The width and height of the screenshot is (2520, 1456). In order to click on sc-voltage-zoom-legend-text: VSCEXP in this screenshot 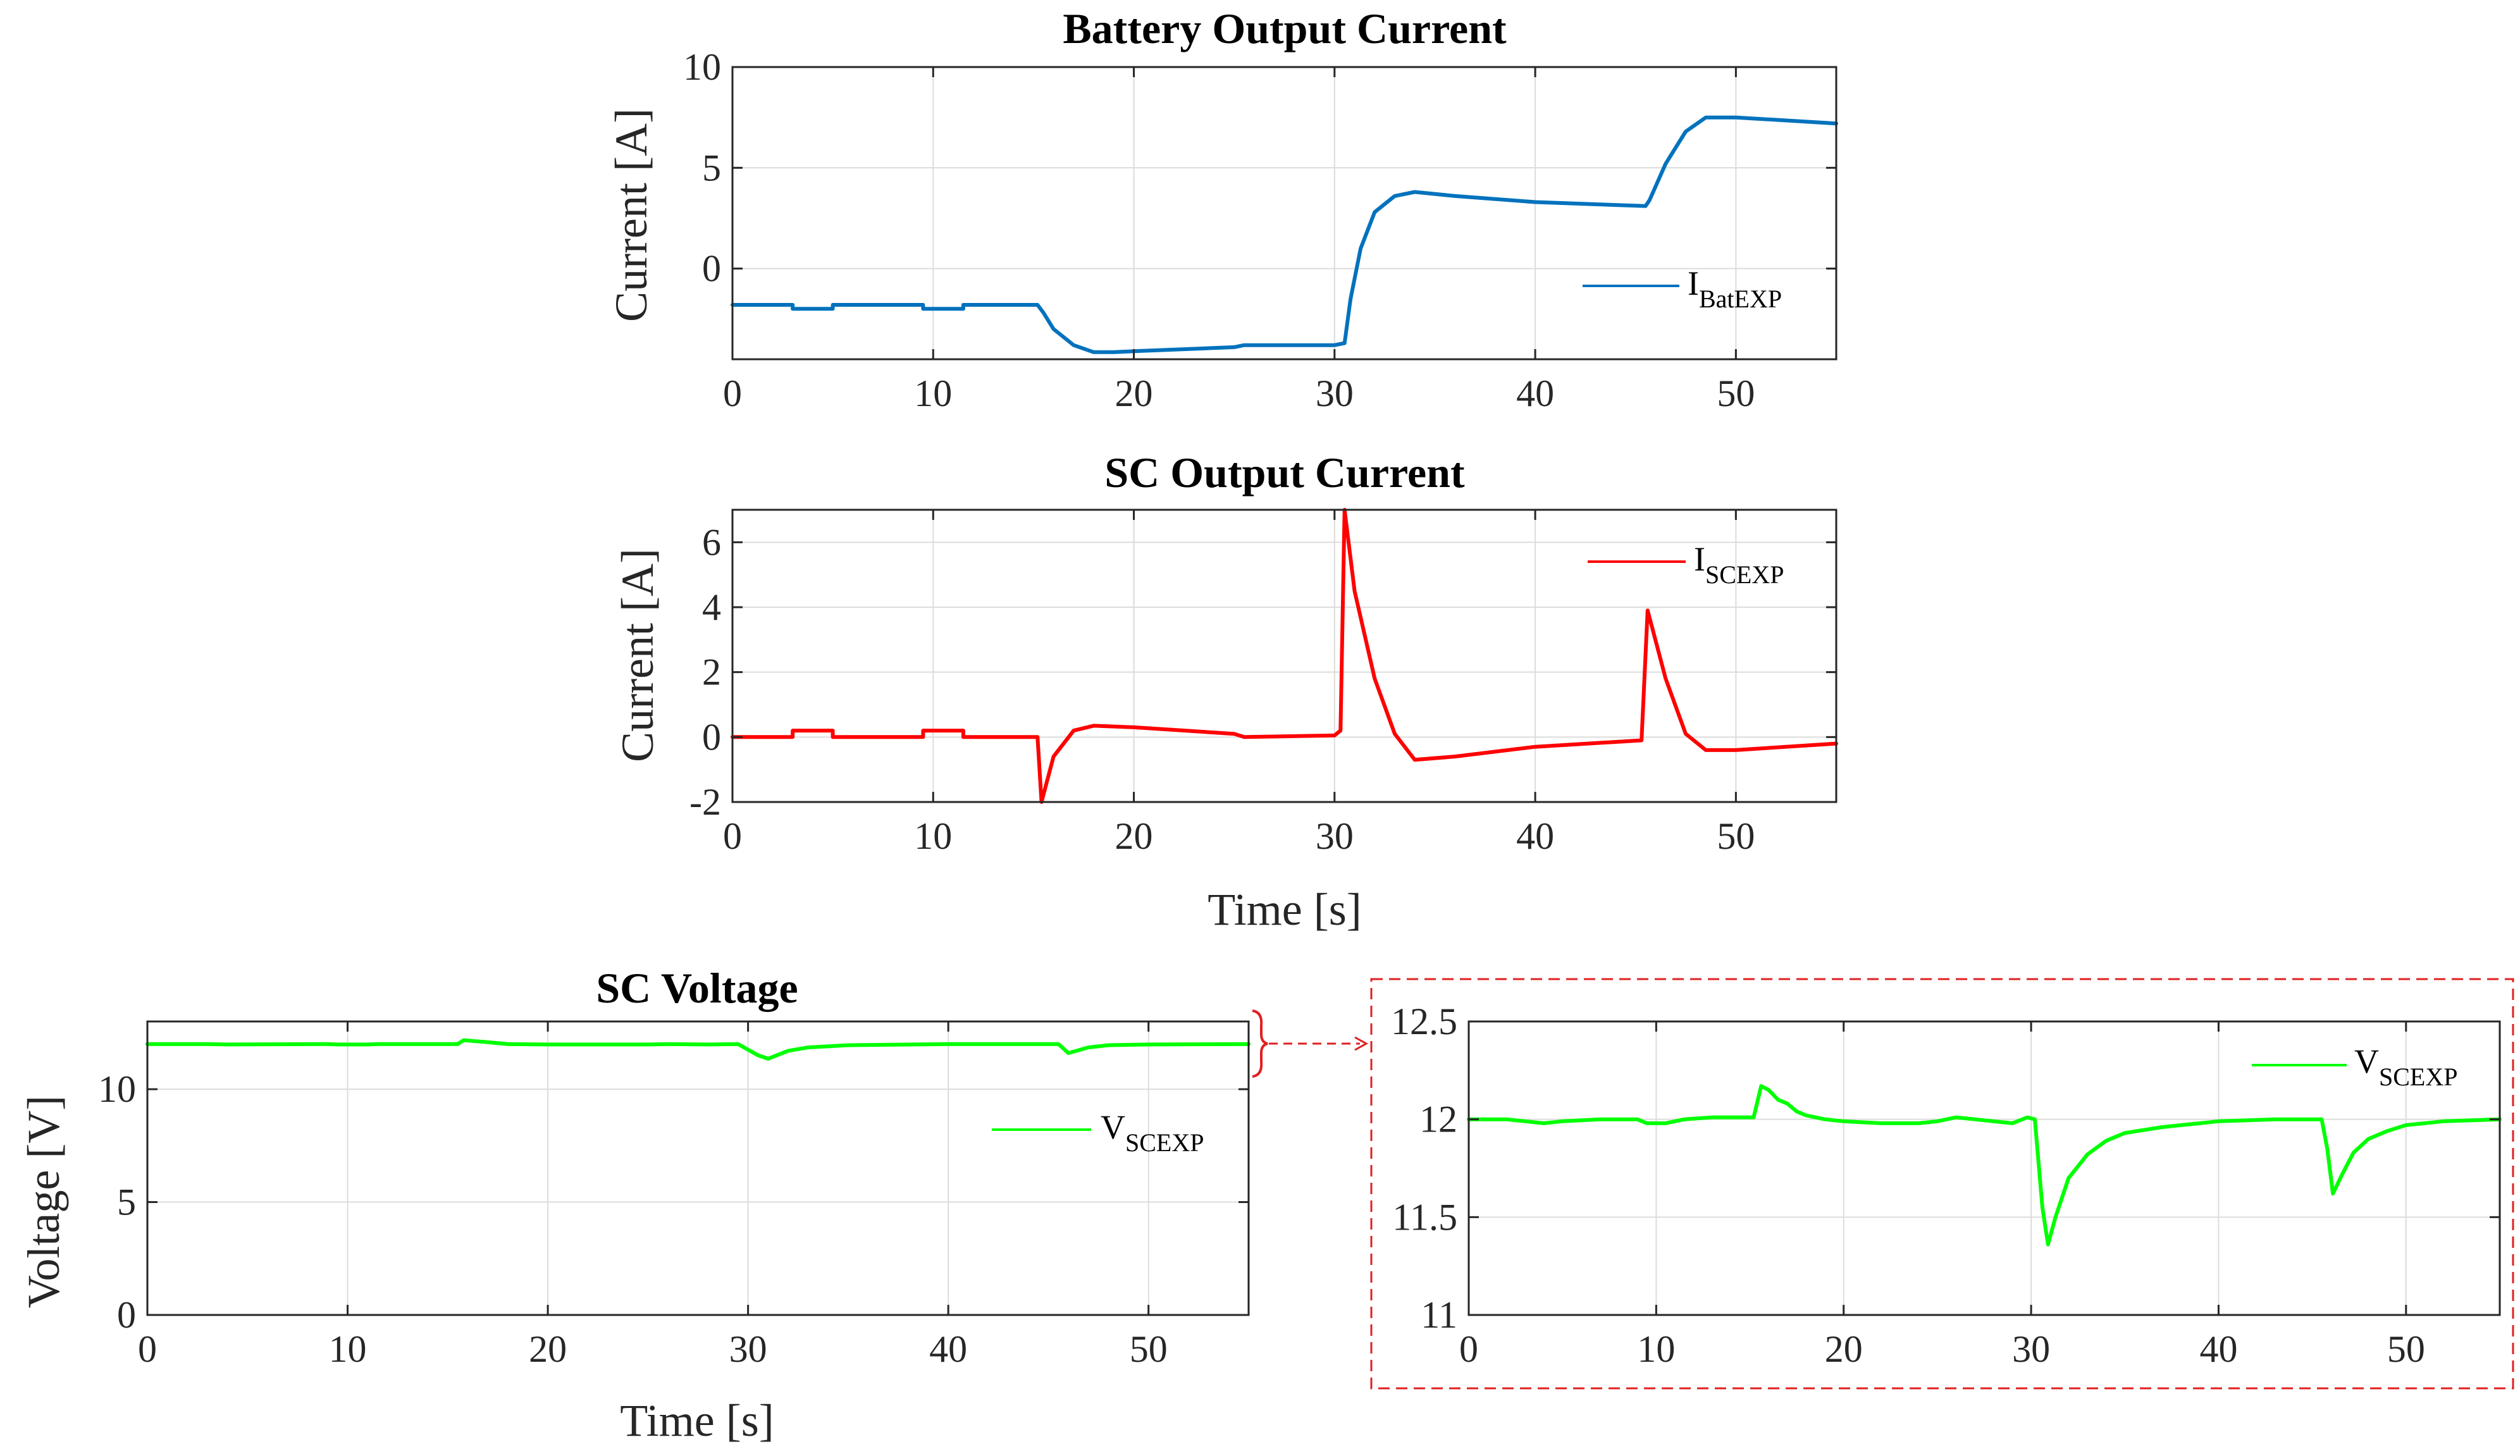, I will do `click(2406, 1066)`.